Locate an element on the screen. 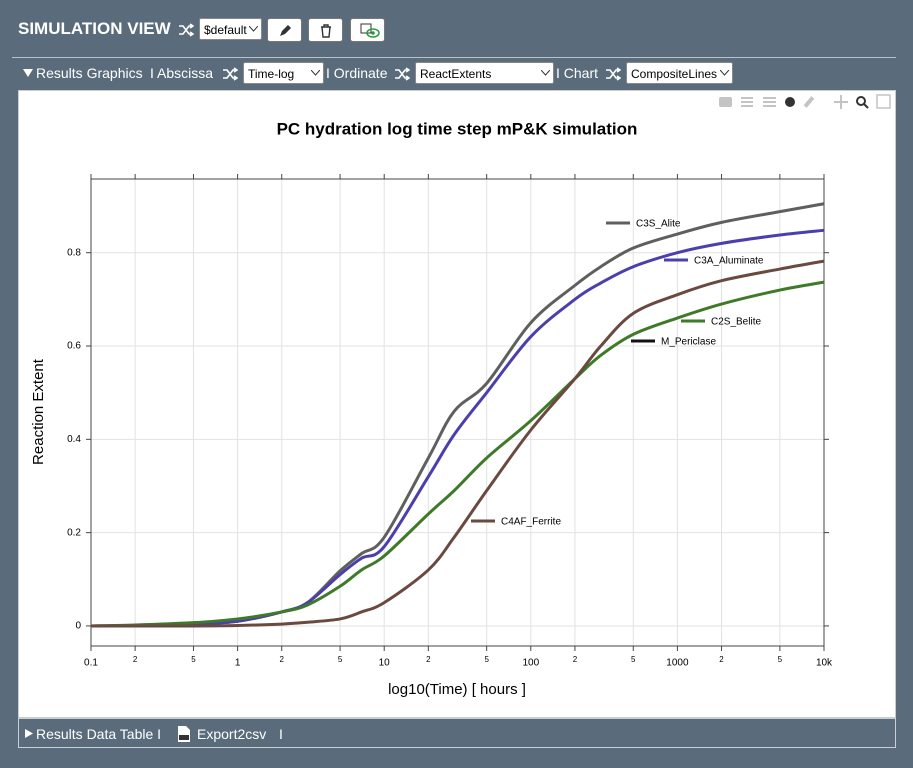 This screenshot has width=913, height=768. legend-label: M_Periclase is located at coordinates (688, 342).